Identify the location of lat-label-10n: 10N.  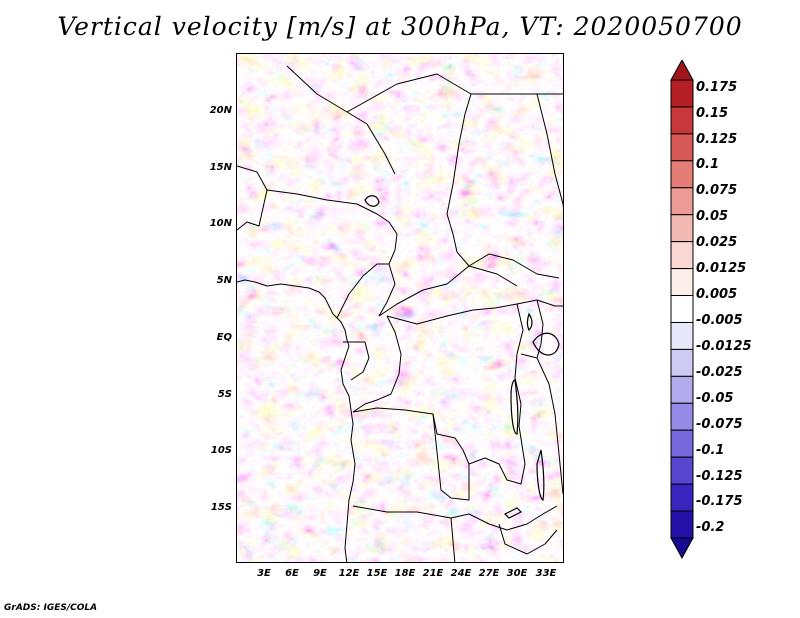
(220, 223).